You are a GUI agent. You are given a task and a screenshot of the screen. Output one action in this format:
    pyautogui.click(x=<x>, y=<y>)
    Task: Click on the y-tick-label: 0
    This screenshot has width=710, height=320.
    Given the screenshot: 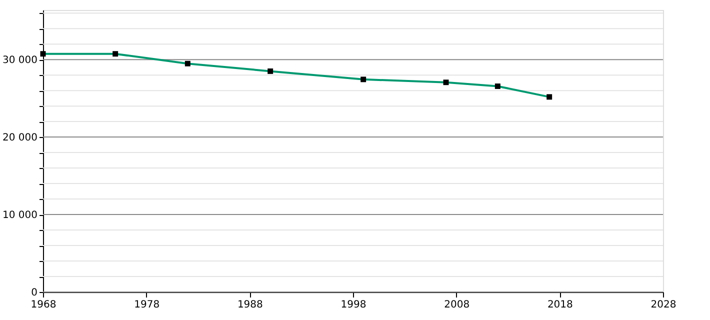 What is the action you would take?
    pyautogui.click(x=34, y=293)
    